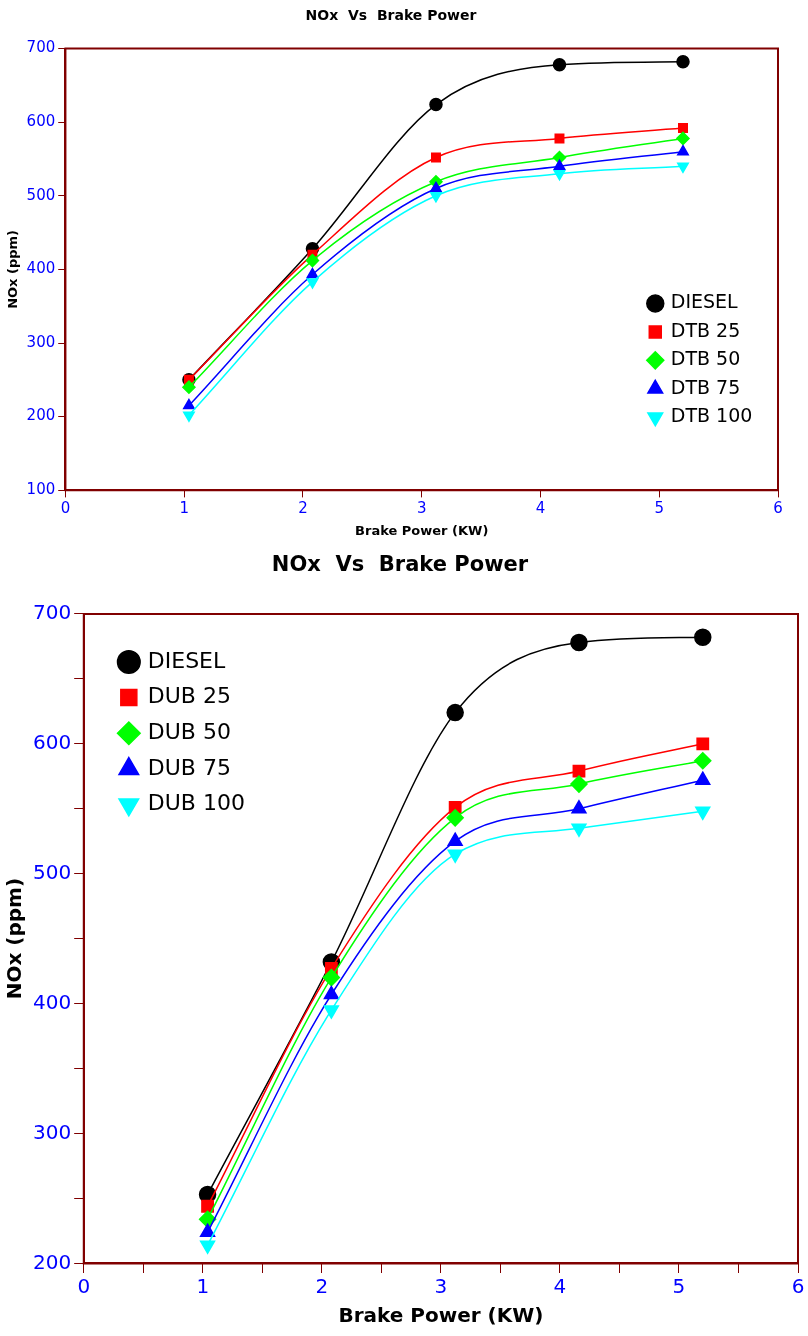  I want to click on legend-label: DTB 100, so click(711, 415).